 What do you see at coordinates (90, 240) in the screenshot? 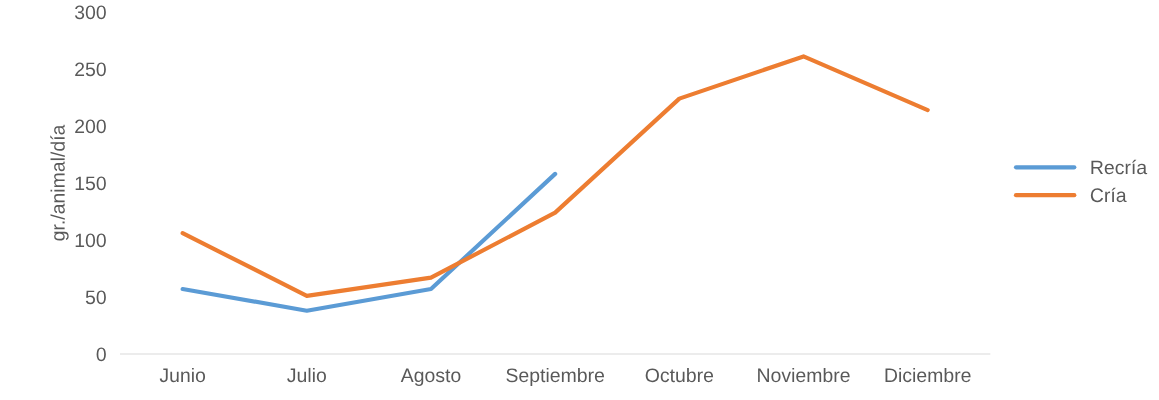
I see `y-tick-label: 100` at bounding box center [90, 240].